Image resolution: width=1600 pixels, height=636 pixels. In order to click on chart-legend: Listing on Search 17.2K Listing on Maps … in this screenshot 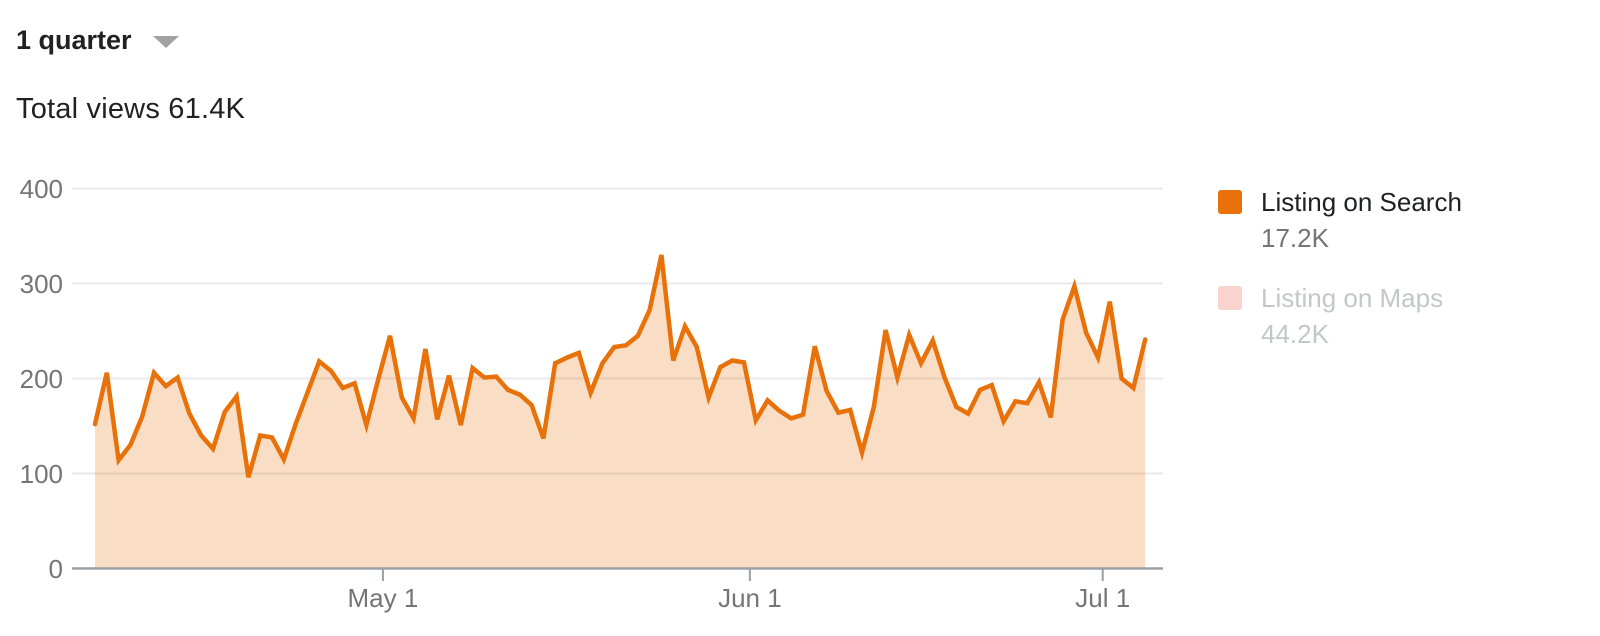, I will do `click(1398, 282)`.